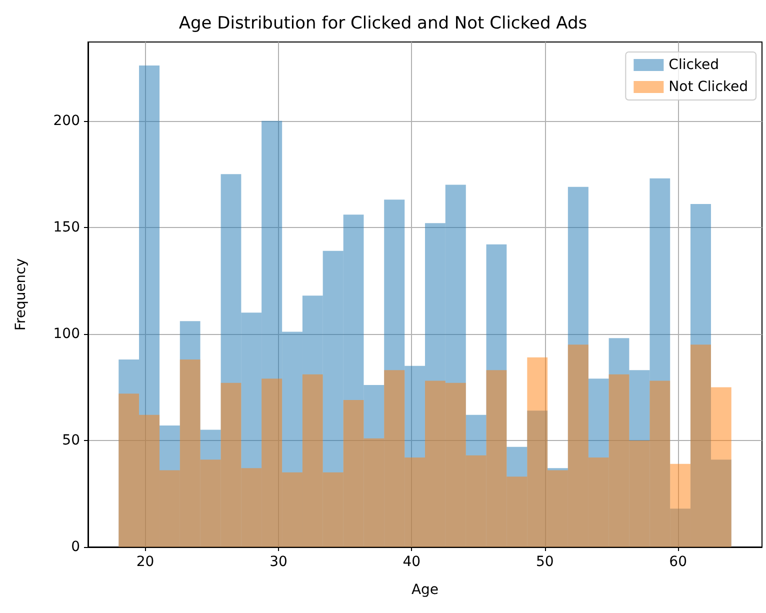  What do you see at coordinates (411, 562) in the screenshot?
I see `x-tick-label: 40` at bounding box center [411, 562].